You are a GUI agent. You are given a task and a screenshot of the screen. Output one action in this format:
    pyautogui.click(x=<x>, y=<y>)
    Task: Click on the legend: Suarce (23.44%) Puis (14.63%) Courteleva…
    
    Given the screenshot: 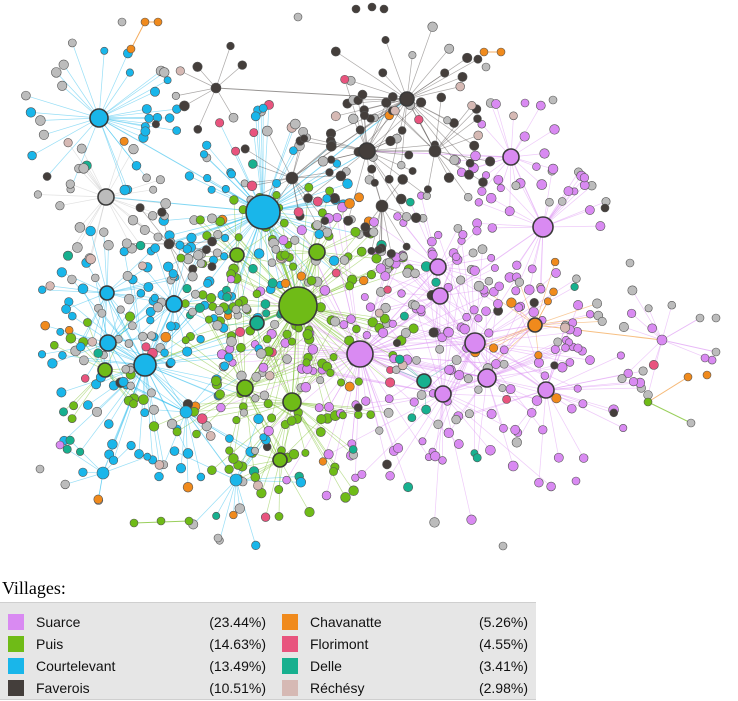 What is the action you would take?
    pyautogui.click(x=268, y=651)
    